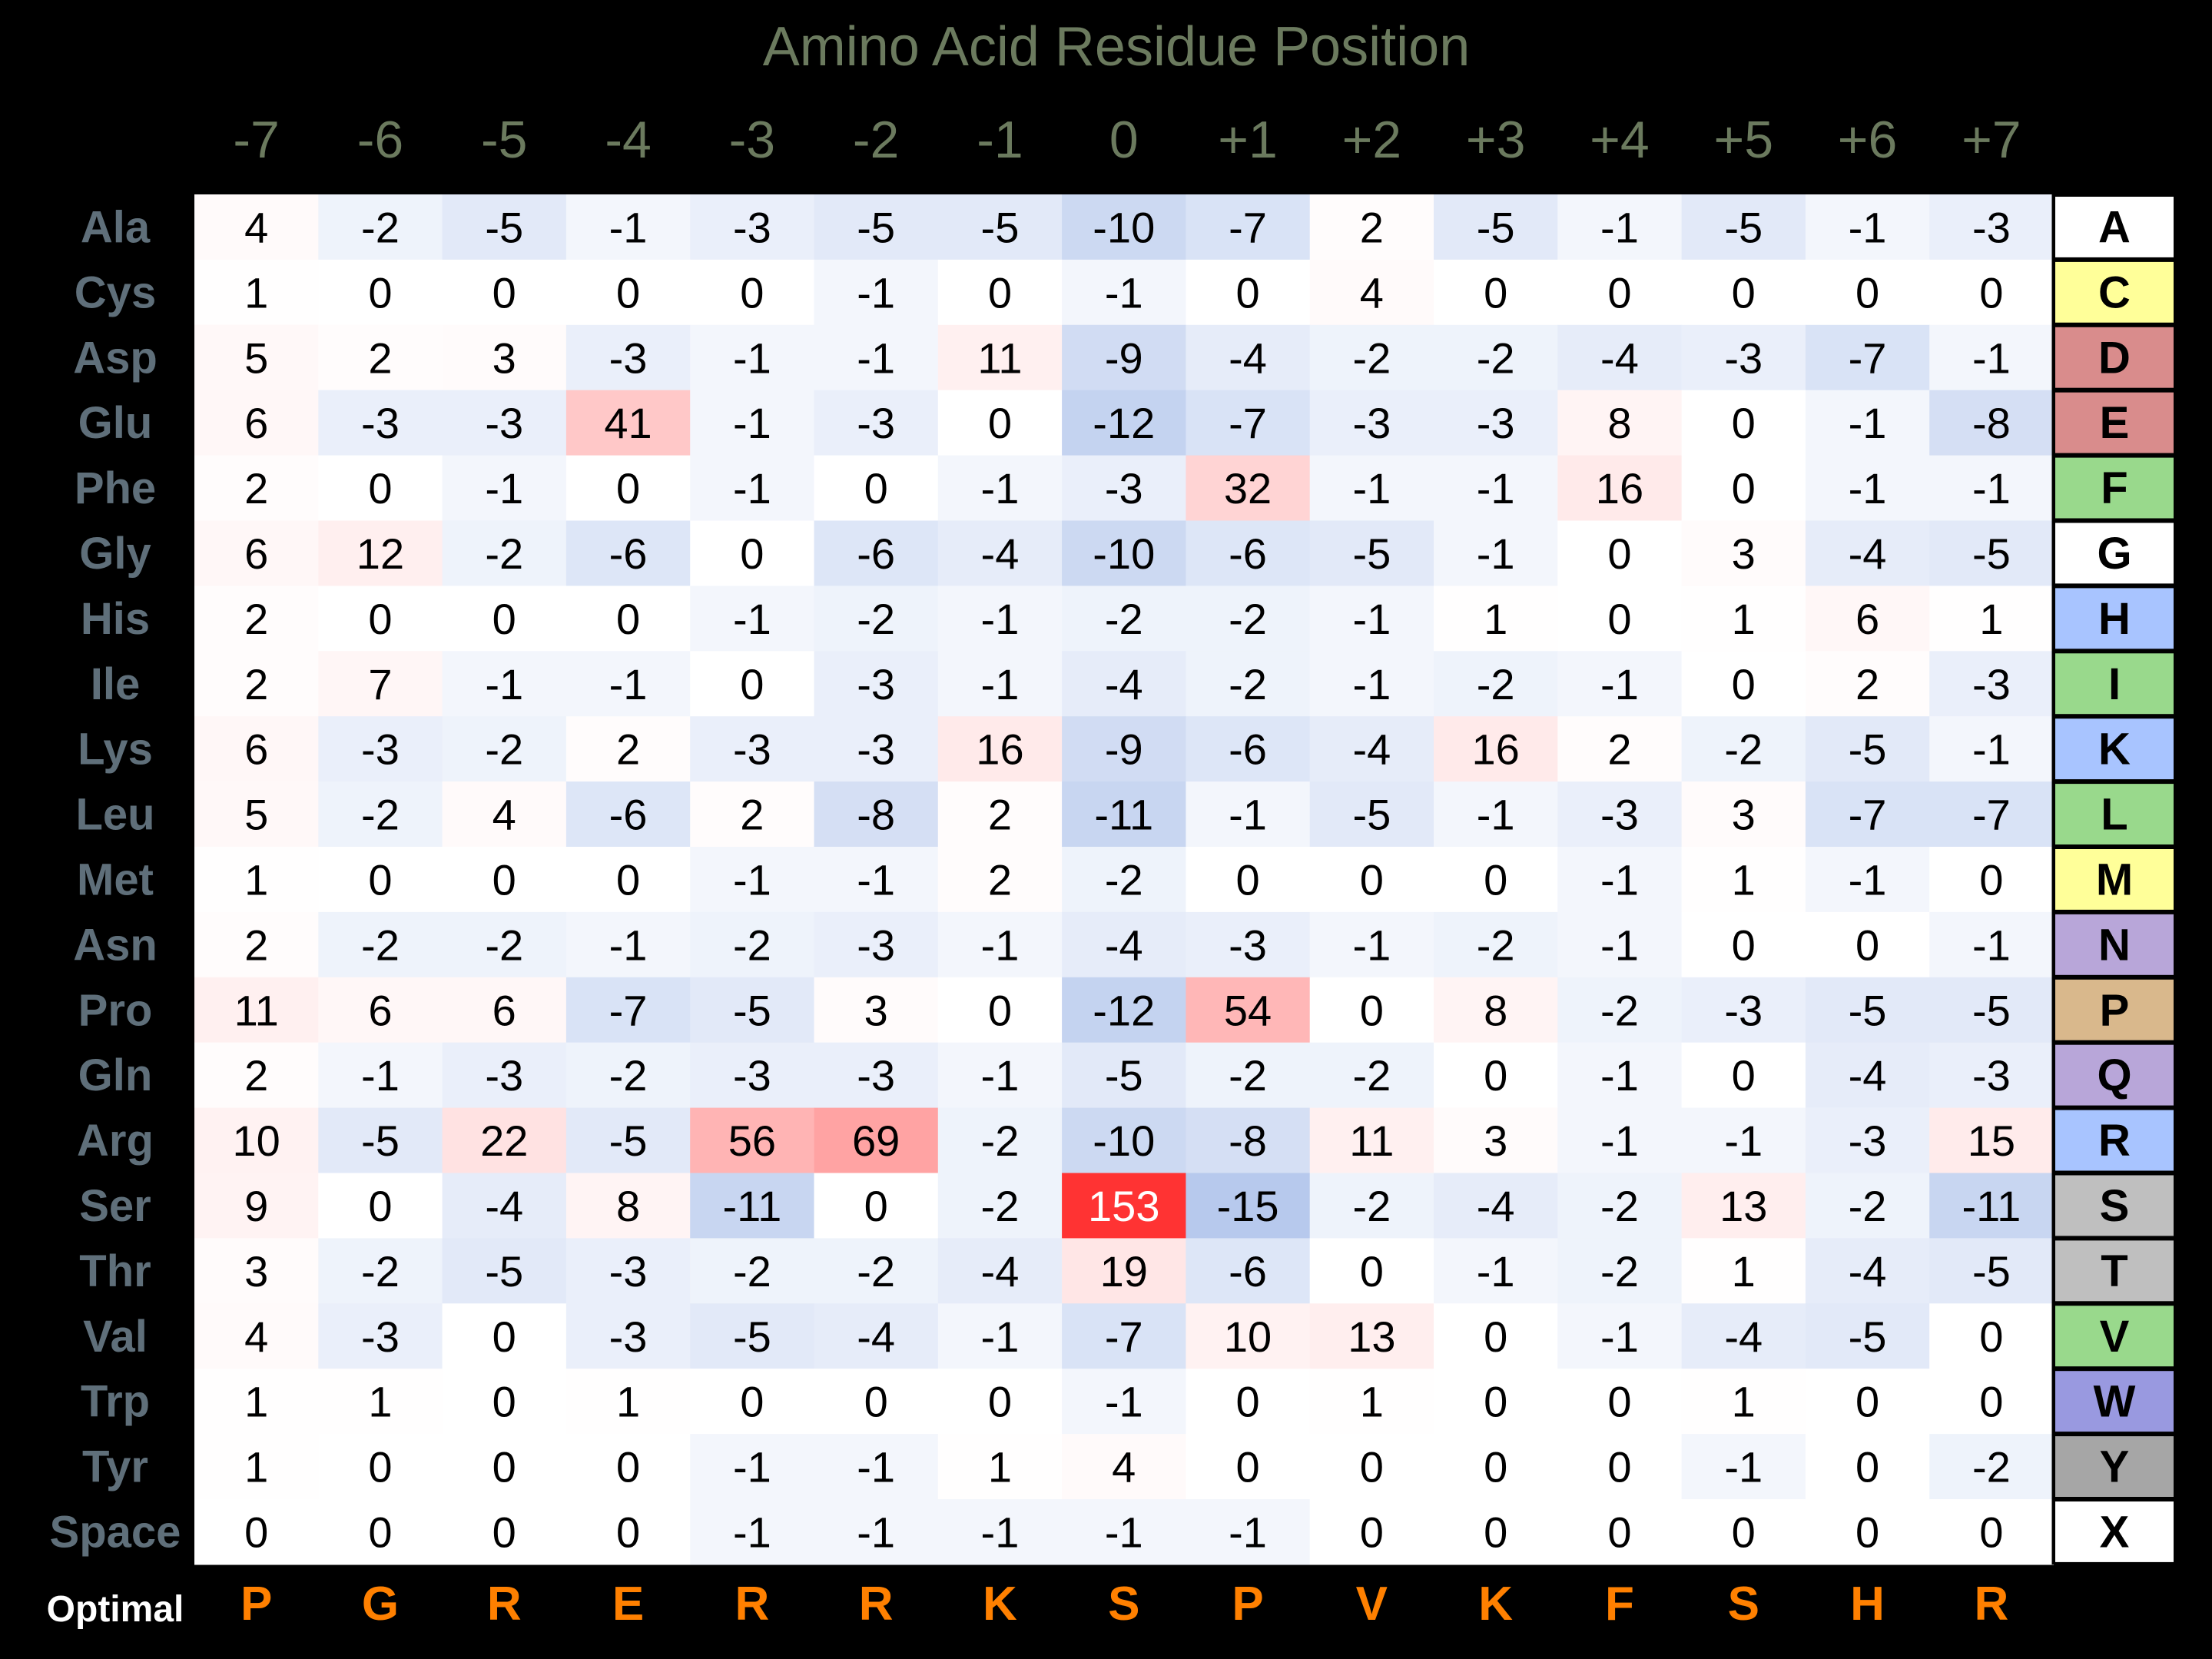  Describe the element at coordinates (2115, 1532) in the screenshot. I see `residue-code: X` at that location.